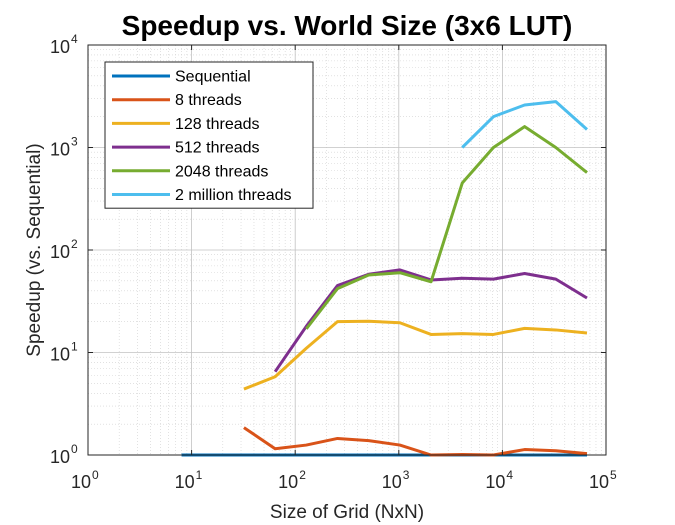  Describe the element at coordinates (415, 355) in the screenshot. I see `series-line-128-threads` at that location.